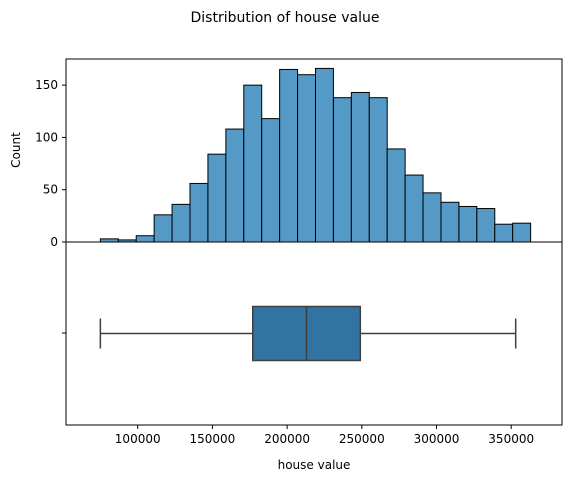 Image resolution: width=571 pixels, height=480 pixels. I want to click on y-tick-label: 100, so click(46, 137).